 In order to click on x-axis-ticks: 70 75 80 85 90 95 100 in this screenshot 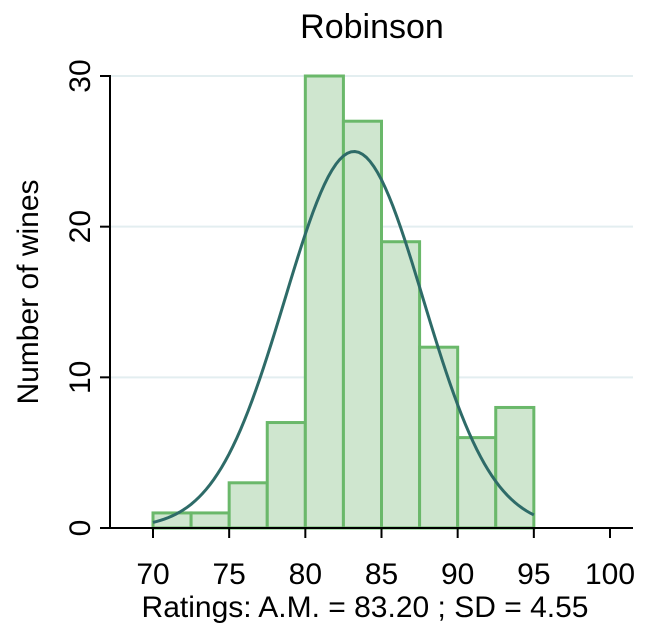, I will do `click(385, 559)`.